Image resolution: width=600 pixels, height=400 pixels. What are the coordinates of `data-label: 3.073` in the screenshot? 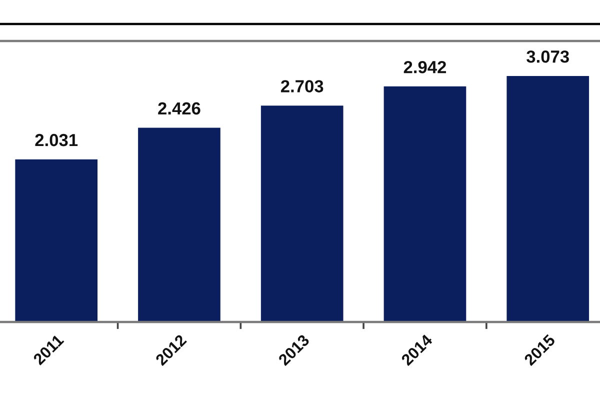 It's located at (547, 56).